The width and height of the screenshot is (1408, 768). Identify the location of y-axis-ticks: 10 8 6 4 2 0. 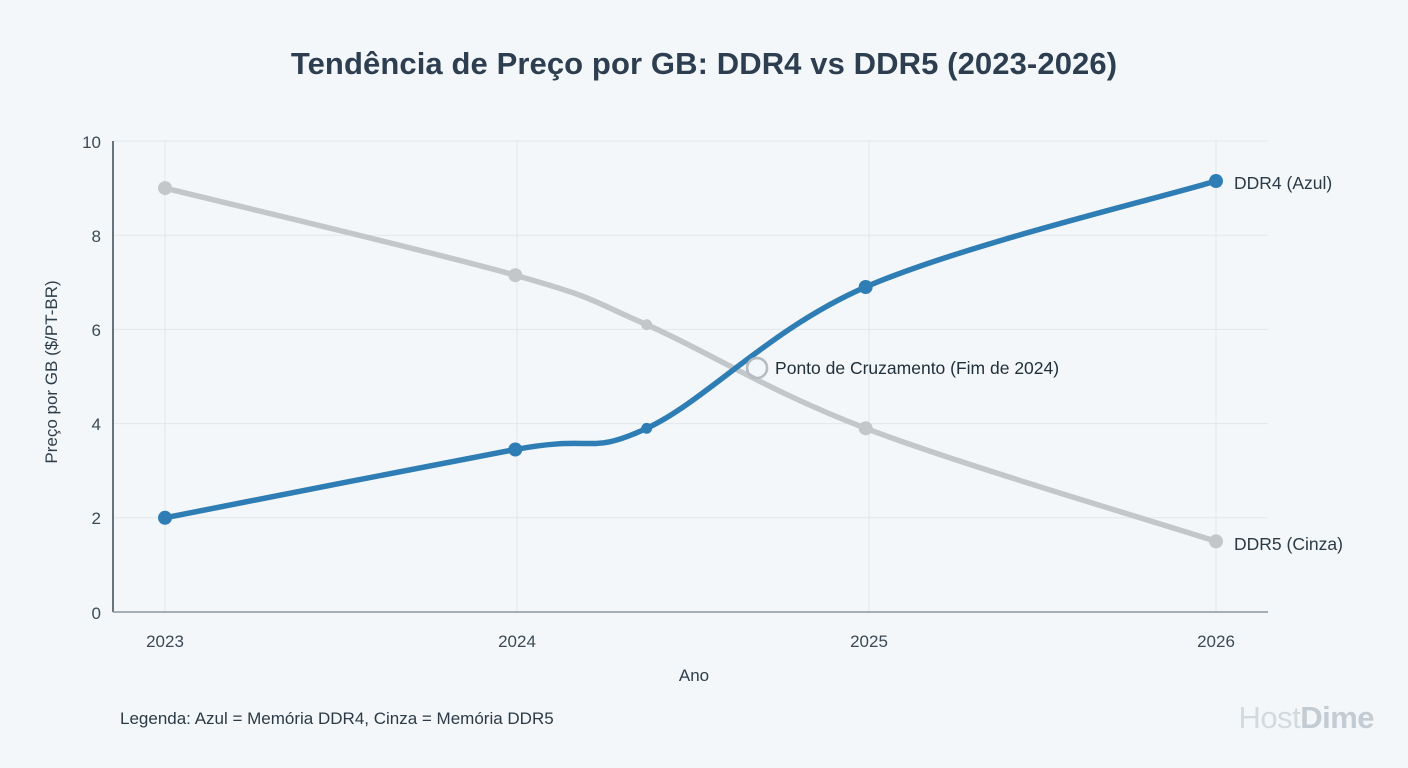
(91, 378).